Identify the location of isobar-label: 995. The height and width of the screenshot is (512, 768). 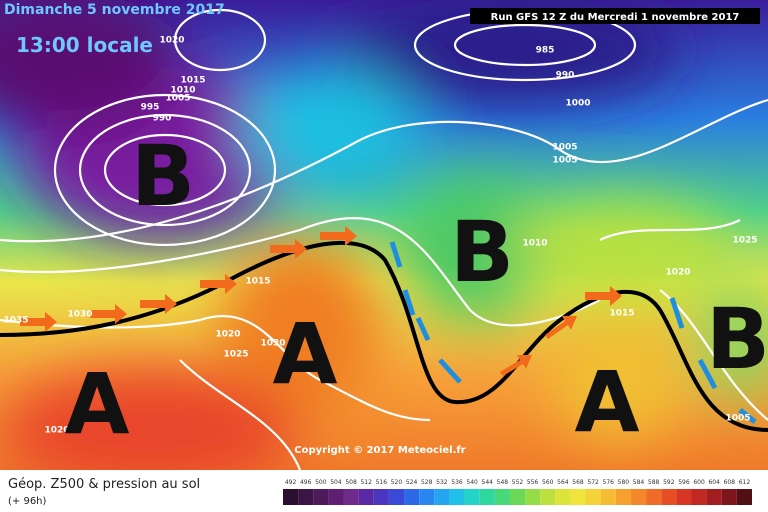
(150, 108).